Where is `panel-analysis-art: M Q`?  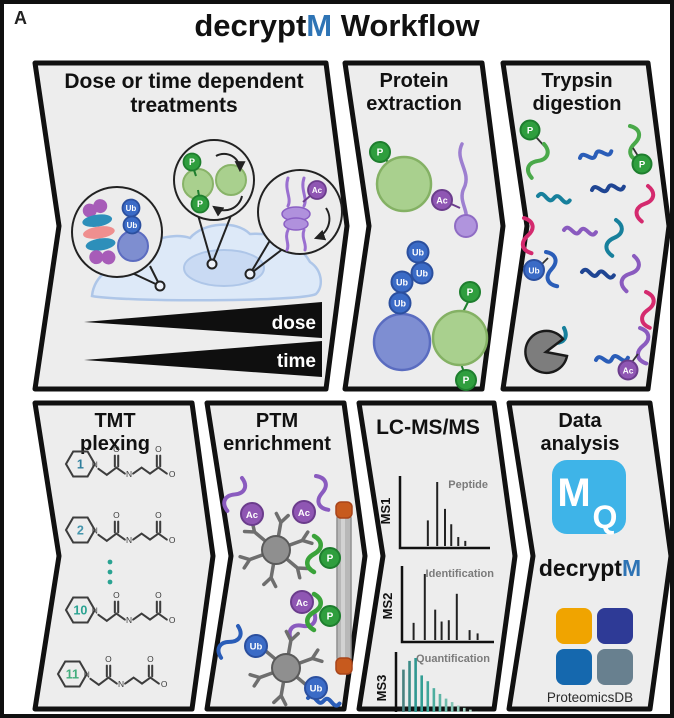
panel-analysis-art: M Q is located at coordinates (592, 572).